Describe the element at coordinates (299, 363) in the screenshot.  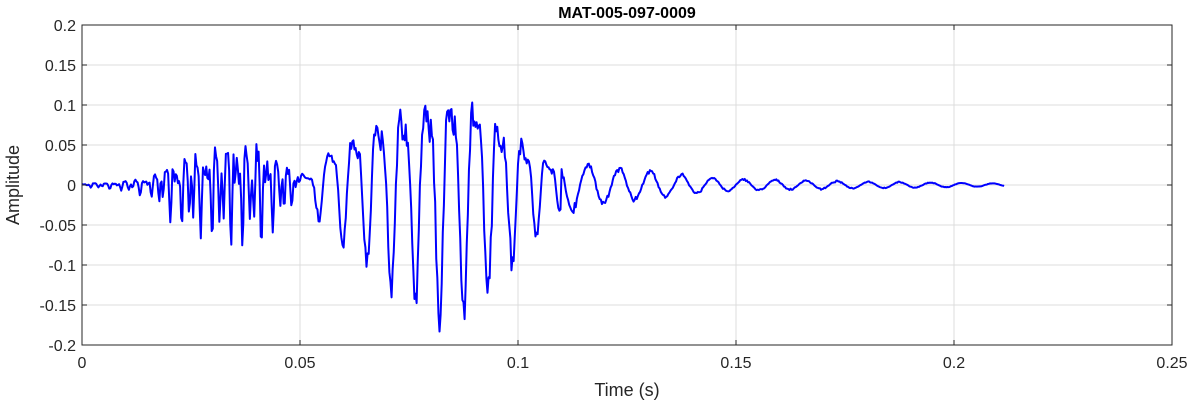
I see `x-tick-label: 0.05` at that location.